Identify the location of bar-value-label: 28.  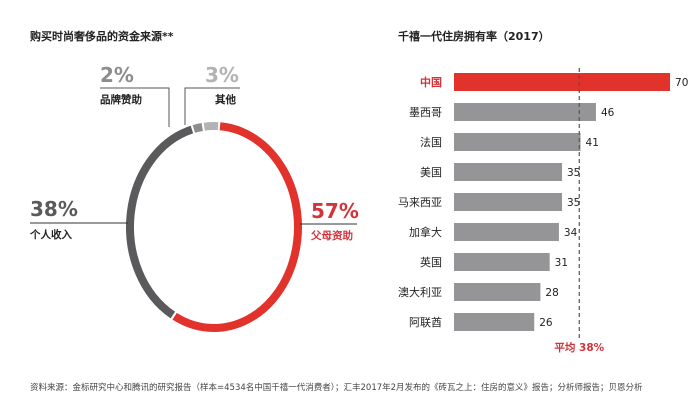
(551, 293).